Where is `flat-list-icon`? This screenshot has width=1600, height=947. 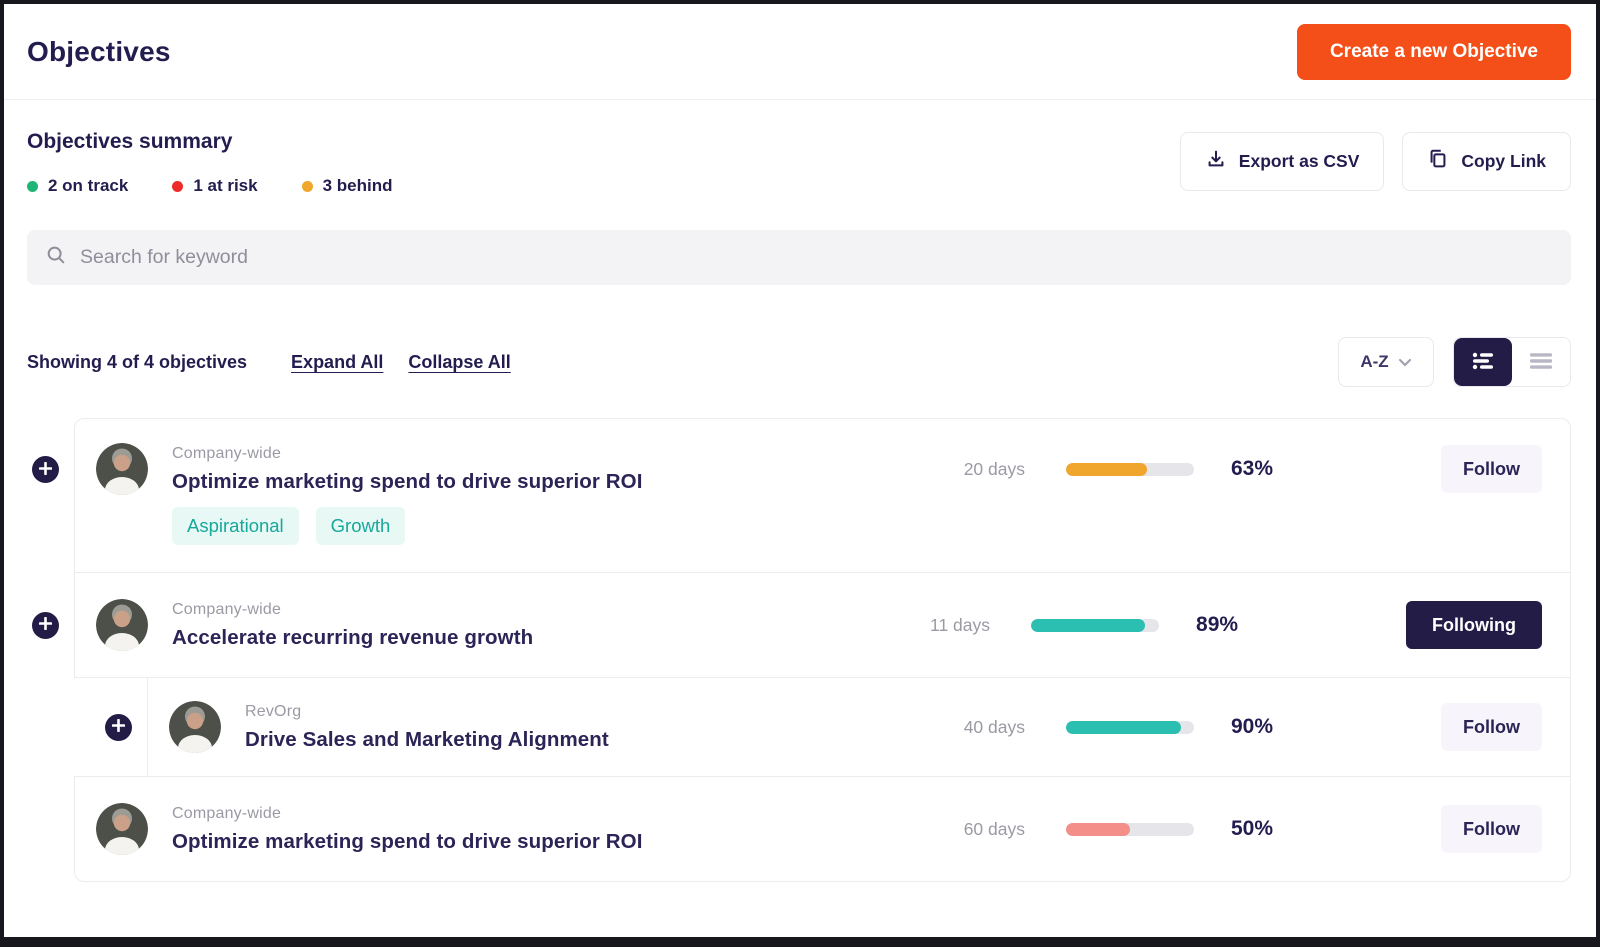 flat-list-icon is located at coordinates (1541, 362).